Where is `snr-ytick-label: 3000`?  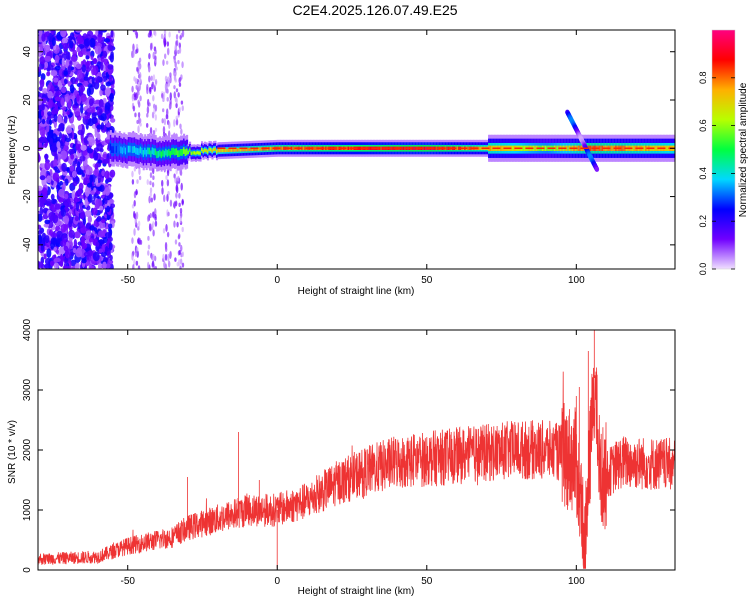 snr-ytick-label: 3000 is located at coordinates (27, 389).